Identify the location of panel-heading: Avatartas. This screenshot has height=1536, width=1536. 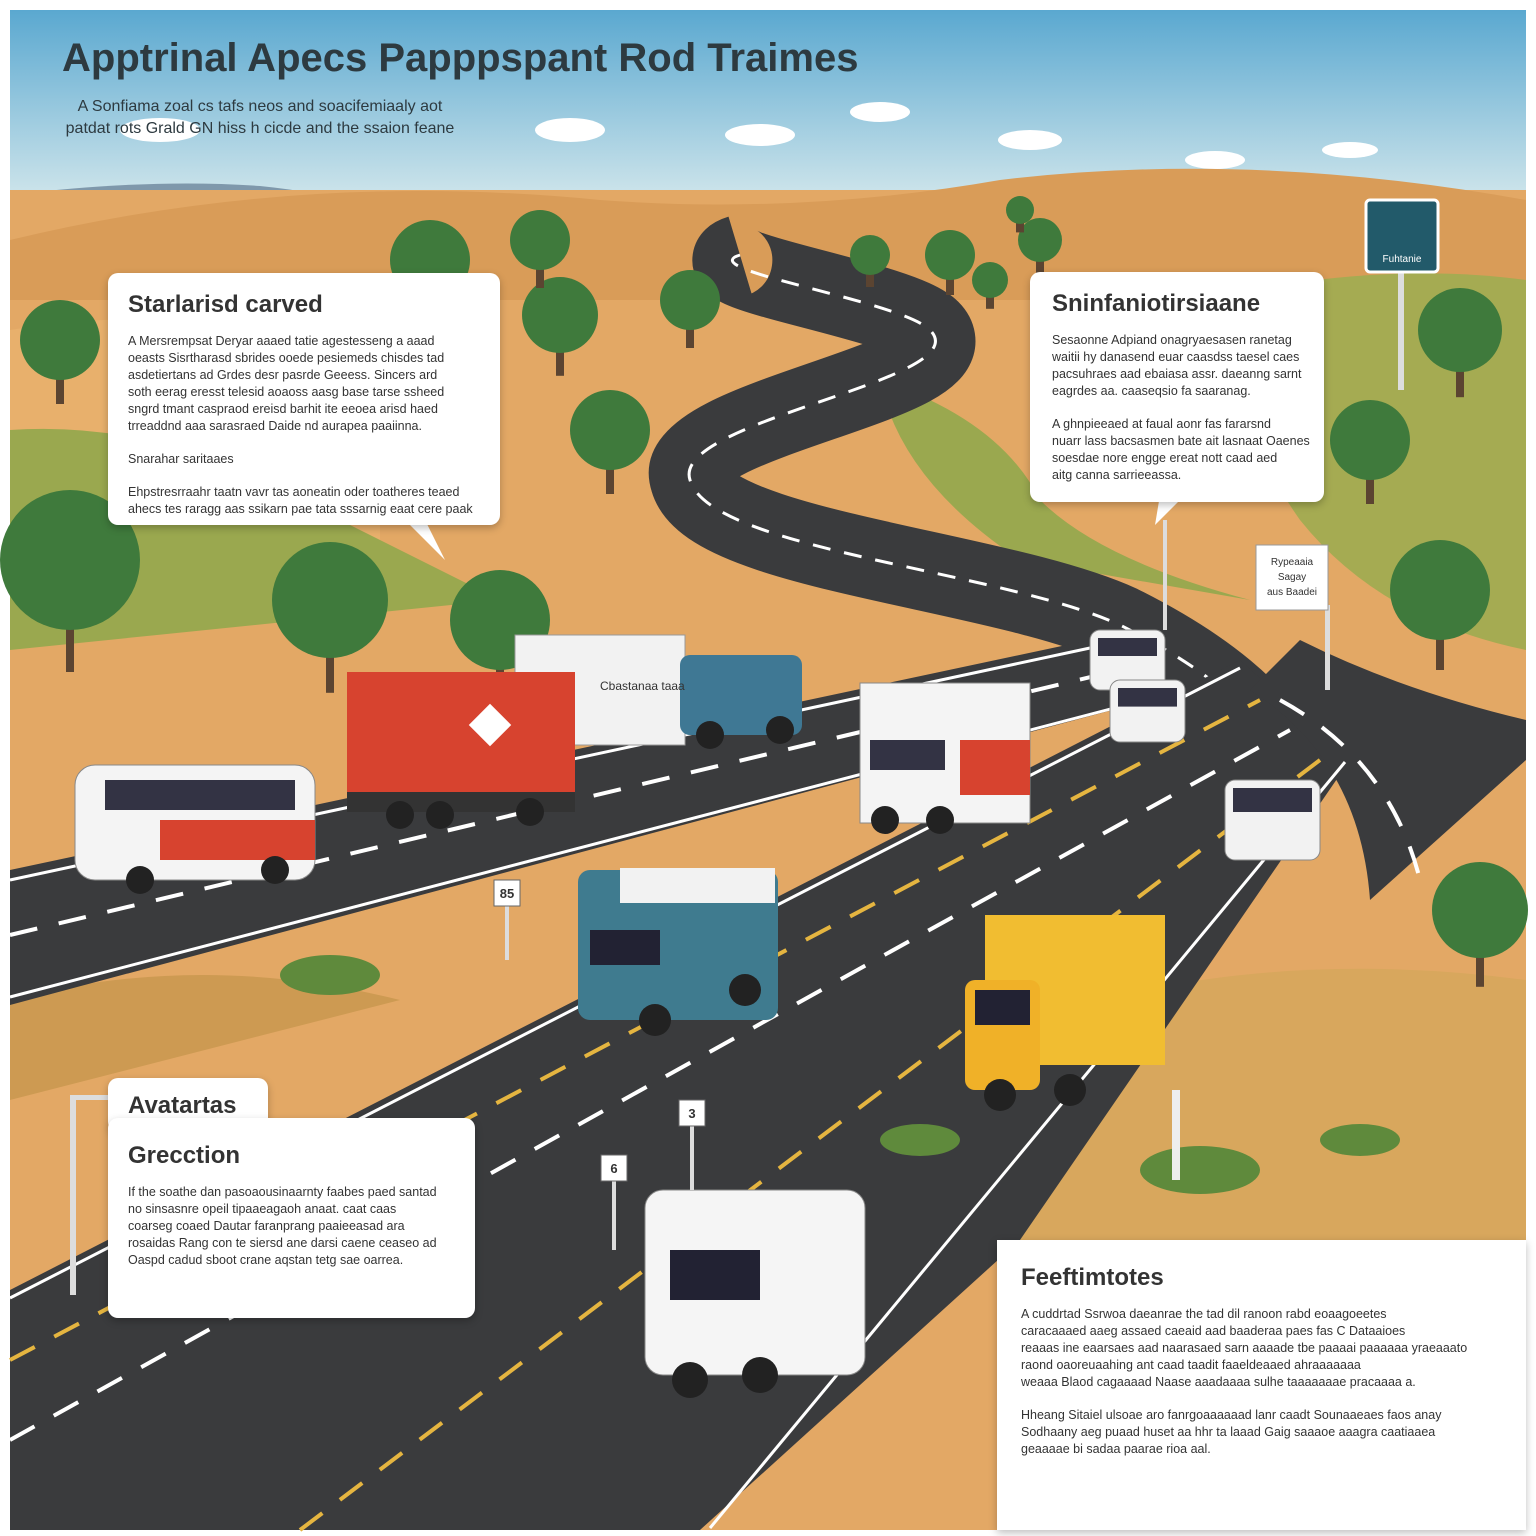
(182, 1105).